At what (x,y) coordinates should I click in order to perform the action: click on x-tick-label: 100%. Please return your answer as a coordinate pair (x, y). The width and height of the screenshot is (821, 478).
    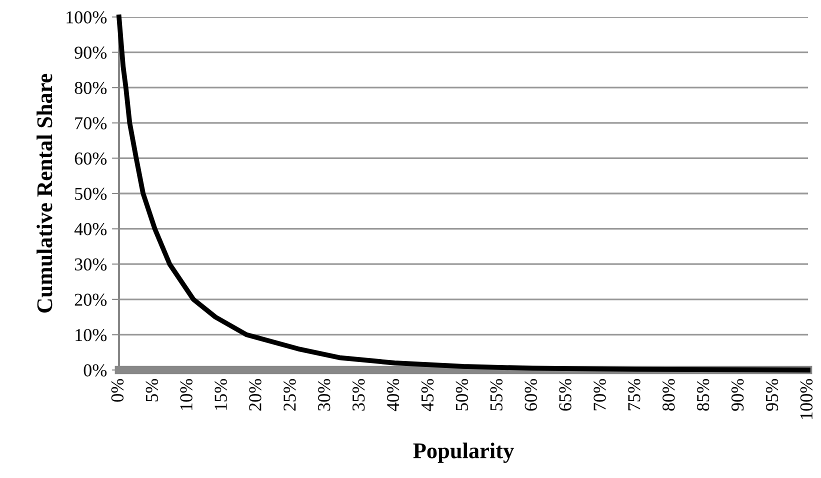
    Looking at the image, I should click on (806, 398).